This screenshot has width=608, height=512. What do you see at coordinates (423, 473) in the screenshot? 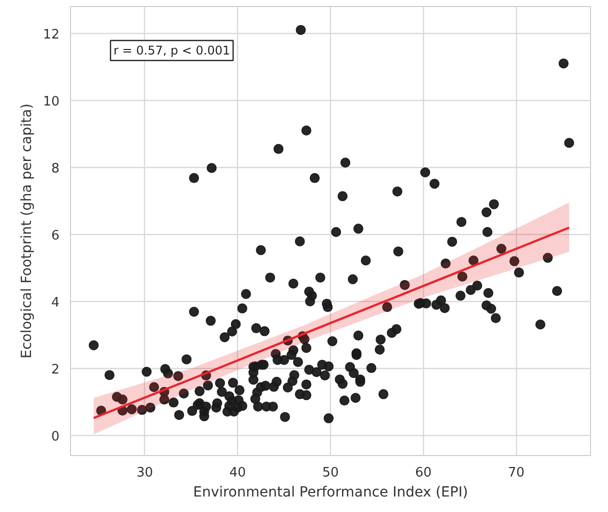
I see `x-tick-label: 60` at bounding box center [423, 473].